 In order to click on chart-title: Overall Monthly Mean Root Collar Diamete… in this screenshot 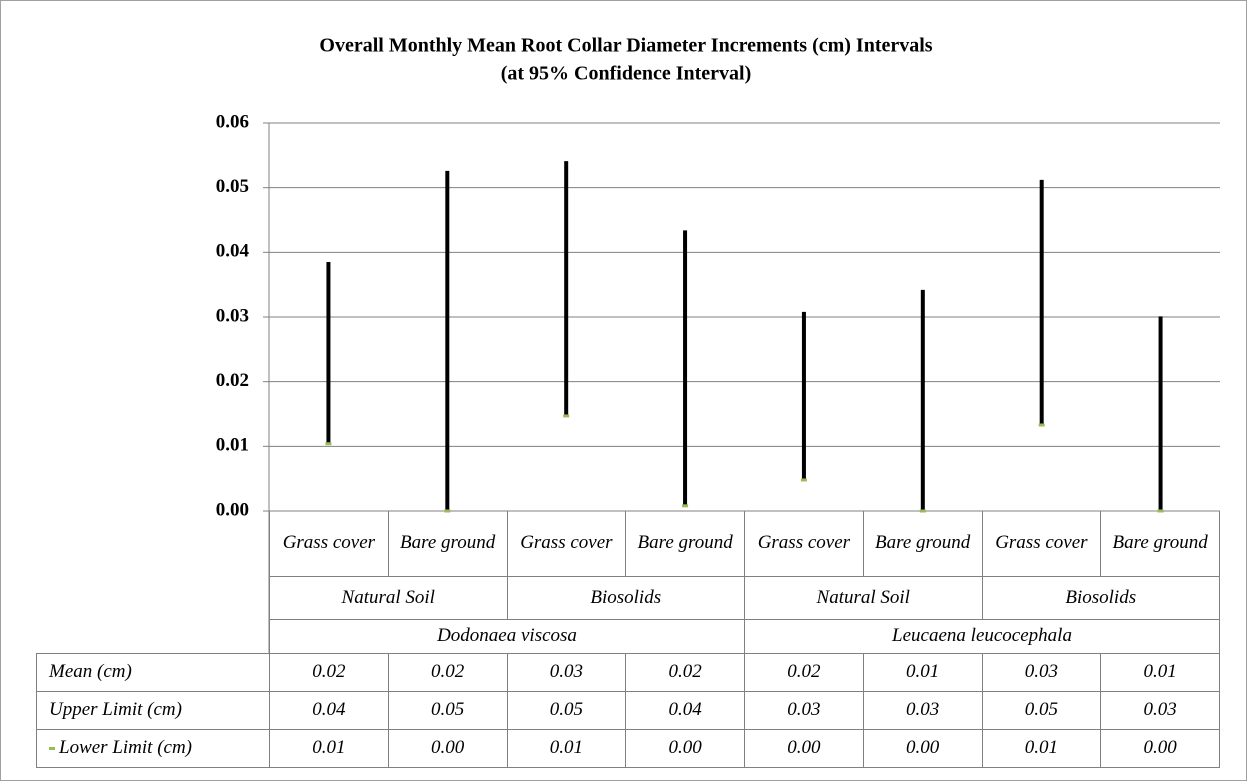, I will do `click(625, 46)`.